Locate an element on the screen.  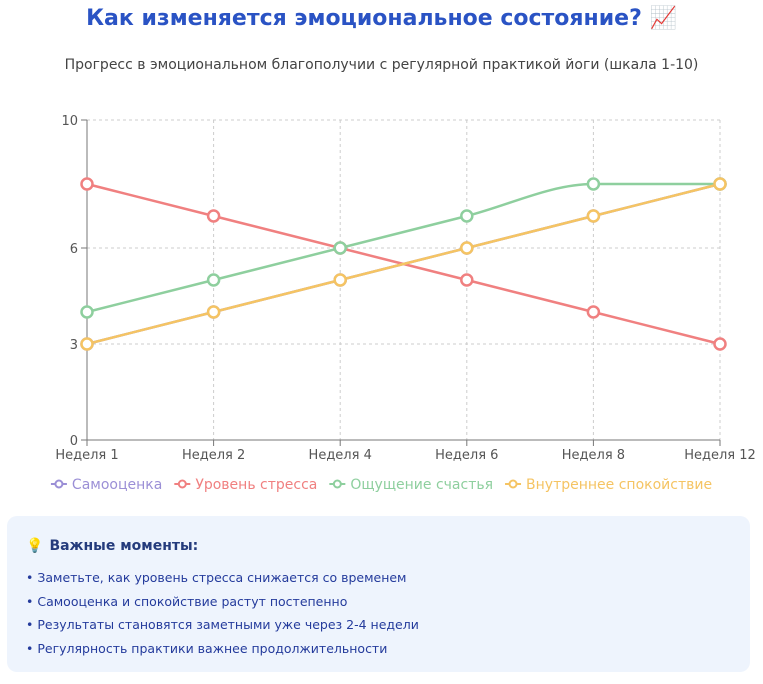
x-tick-label: Неделя 8 is located at coordinates (593, 455).